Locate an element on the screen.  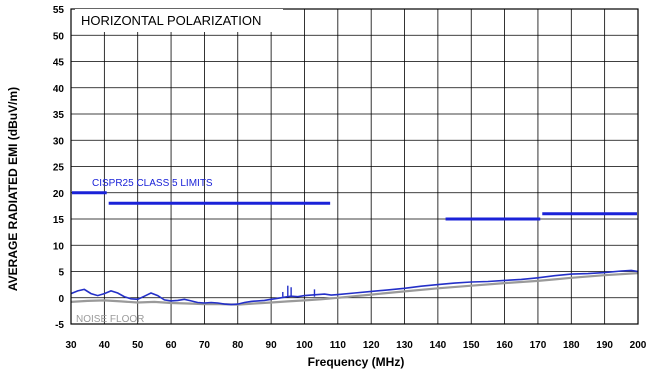
limit-lines-layer is located at coordinates (354, 206).